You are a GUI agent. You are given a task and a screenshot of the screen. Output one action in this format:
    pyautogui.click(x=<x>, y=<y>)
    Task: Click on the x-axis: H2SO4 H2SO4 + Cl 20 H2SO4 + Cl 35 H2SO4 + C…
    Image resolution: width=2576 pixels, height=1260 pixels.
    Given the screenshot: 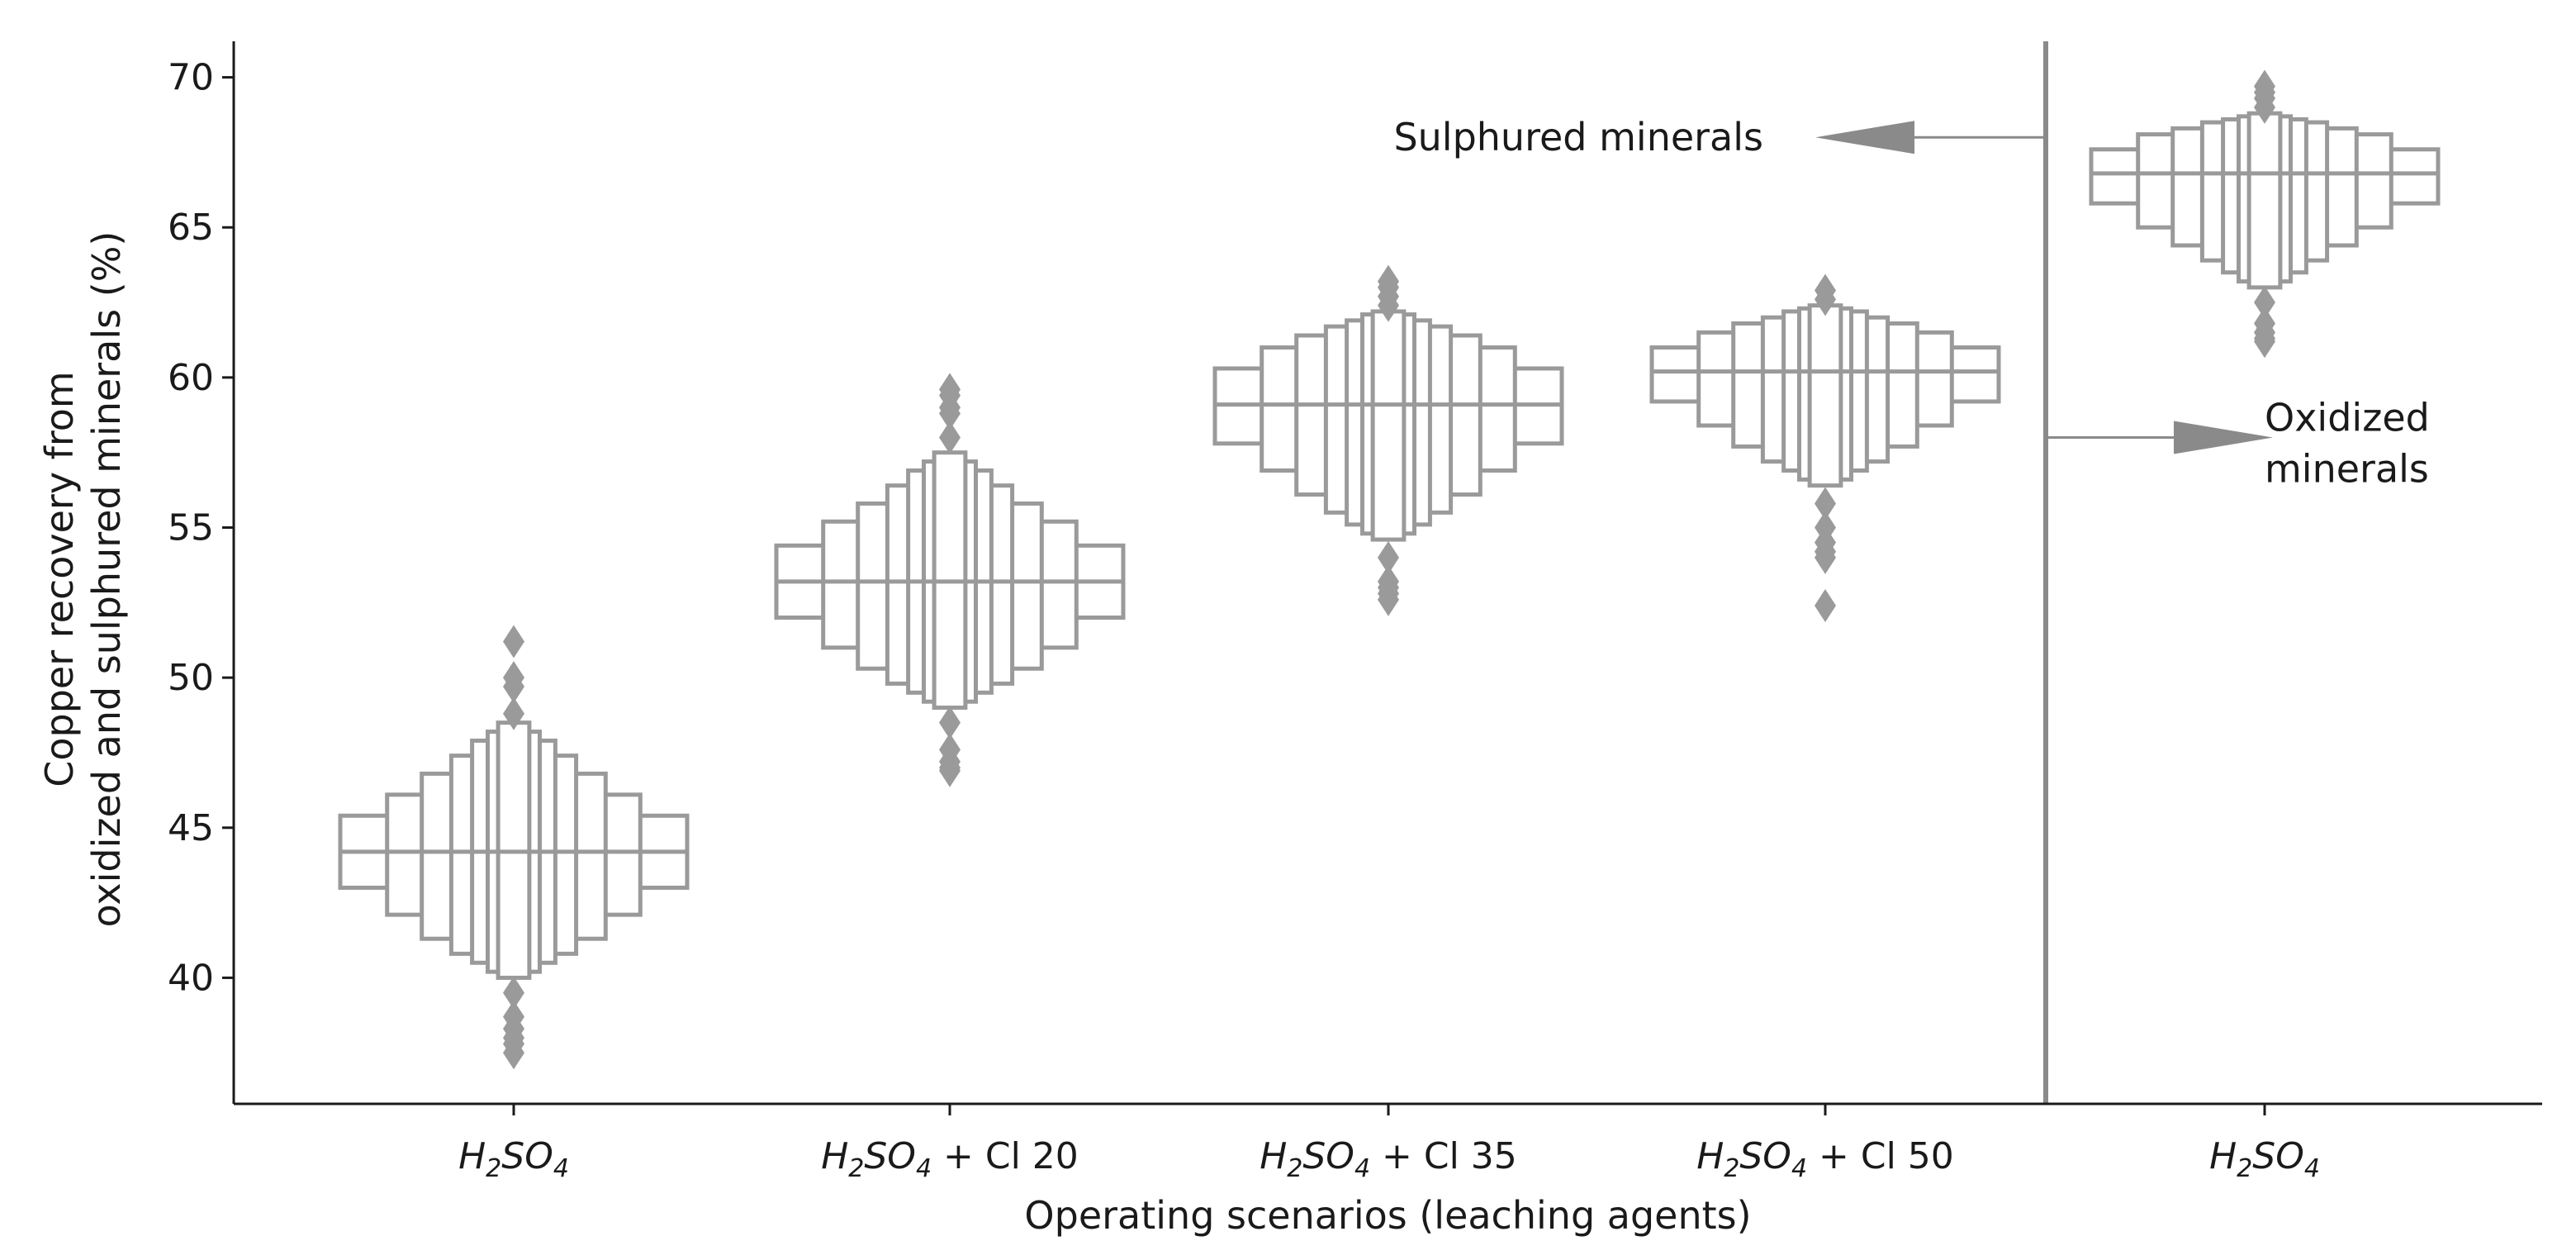 What is the action you would take?
    pyautogui.click(x=1388, y=1142)
    